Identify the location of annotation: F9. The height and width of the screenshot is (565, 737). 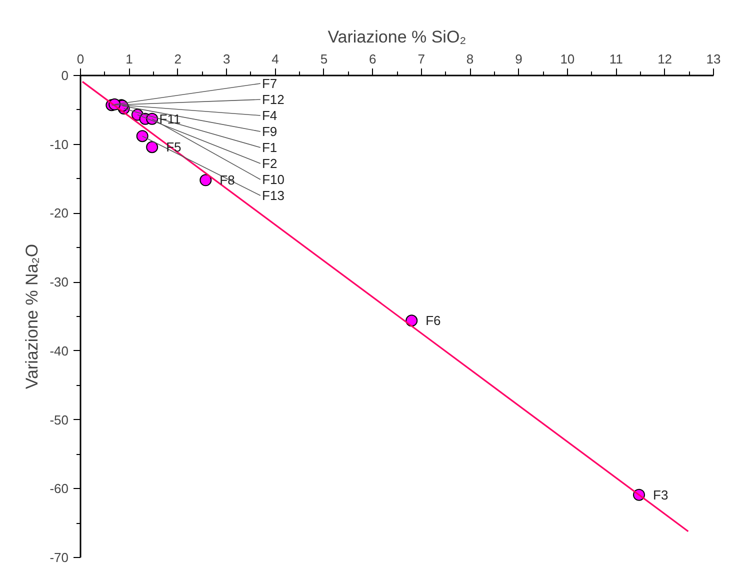
(270, 131).